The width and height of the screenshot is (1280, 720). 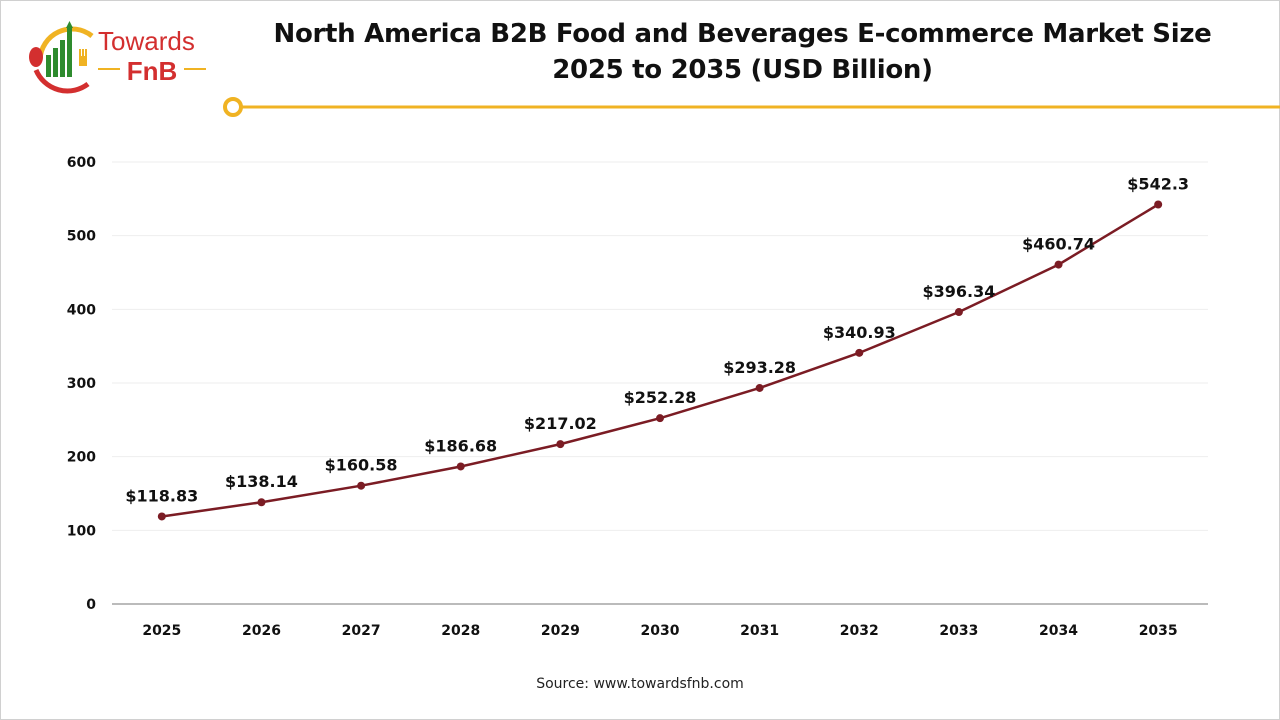 What do you see at coordinates (460, 631) in the screenshot?
I see `x-tick-label: 2028` at bounding box center [460, 631].